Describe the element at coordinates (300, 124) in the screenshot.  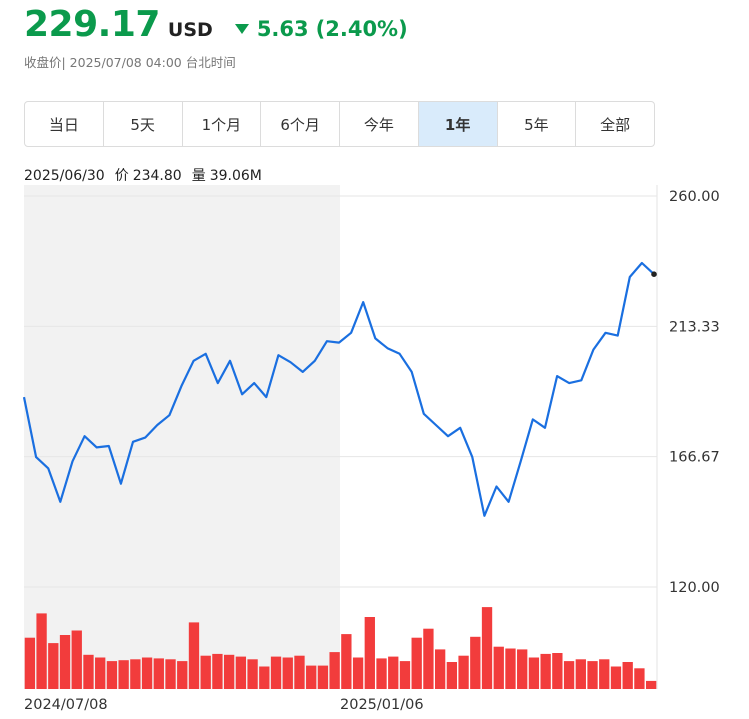
I see `tab-6m: 6个月` at that location.